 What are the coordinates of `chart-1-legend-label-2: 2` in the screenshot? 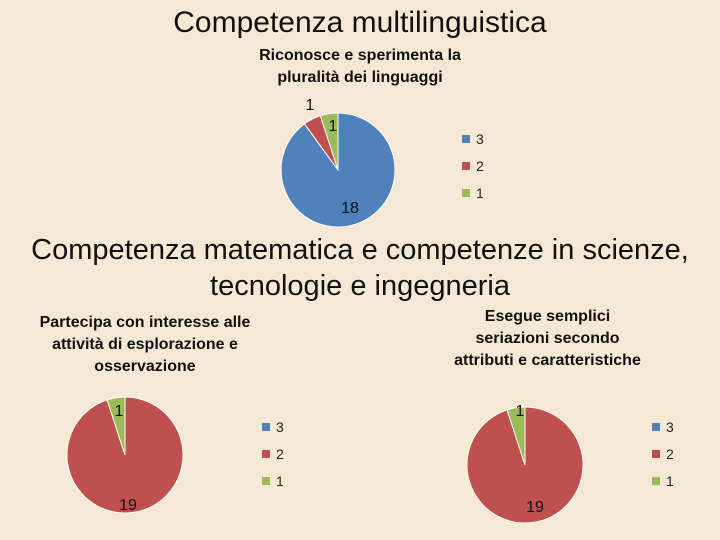 It's located at (480, 166).